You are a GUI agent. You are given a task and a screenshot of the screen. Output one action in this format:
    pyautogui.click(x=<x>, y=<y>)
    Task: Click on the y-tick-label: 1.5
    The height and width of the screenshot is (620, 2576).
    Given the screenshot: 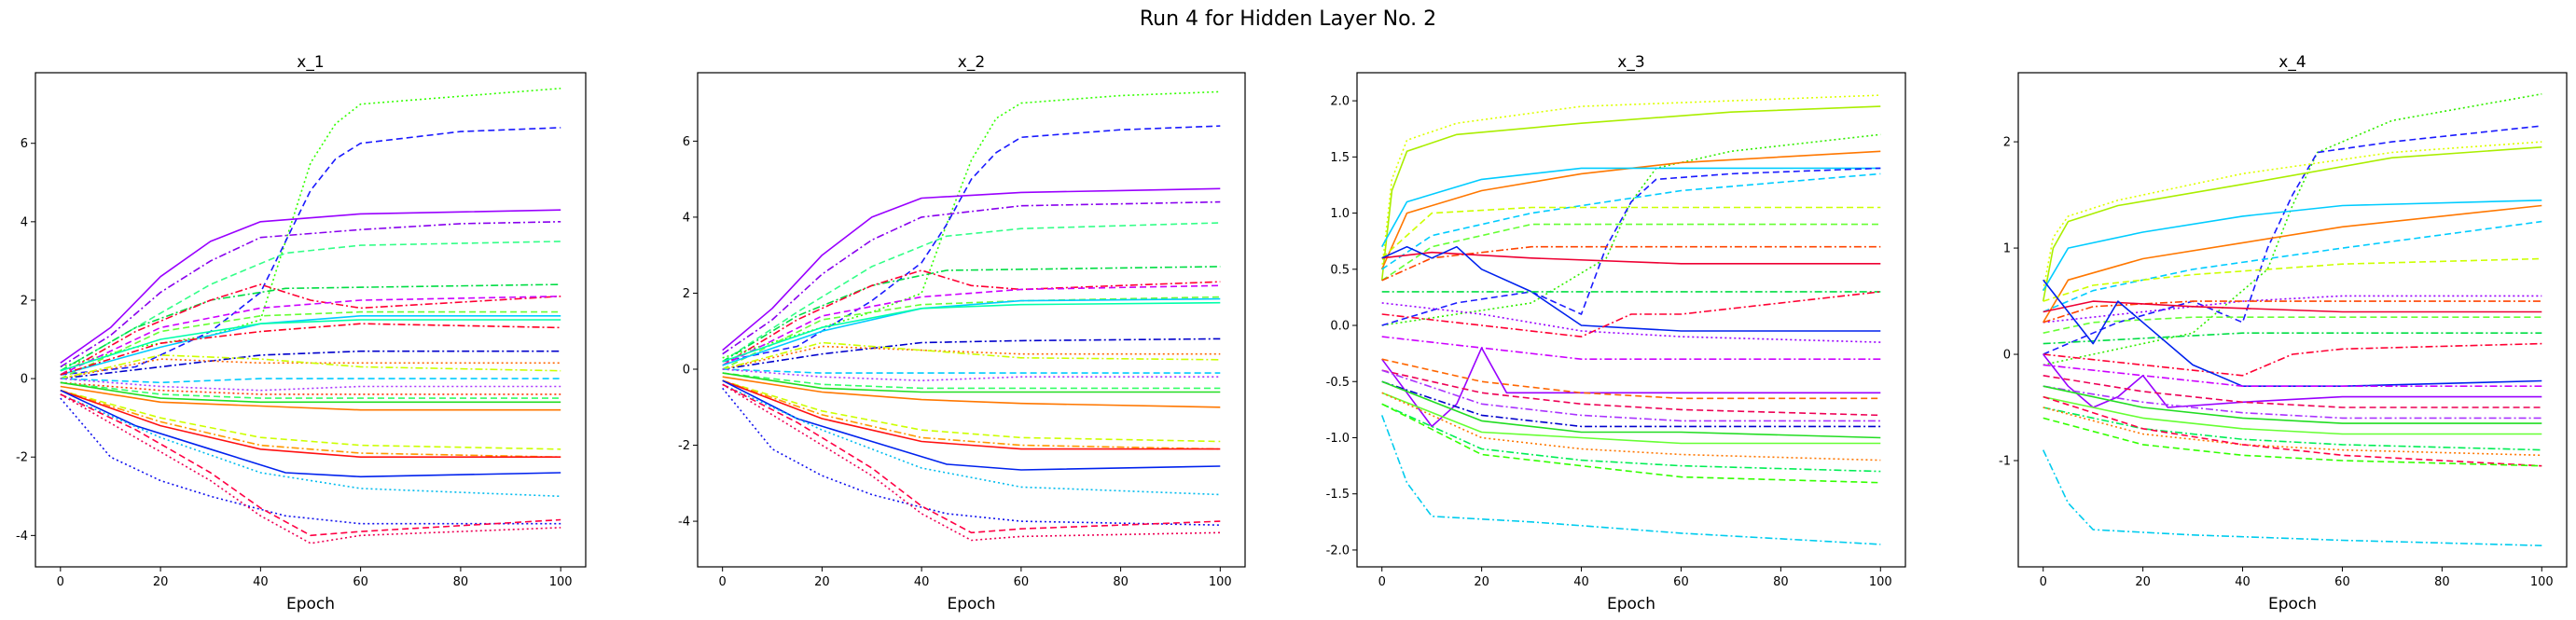 What is the action you would take?
    pyautogui.click(x=1340, y=158)
    